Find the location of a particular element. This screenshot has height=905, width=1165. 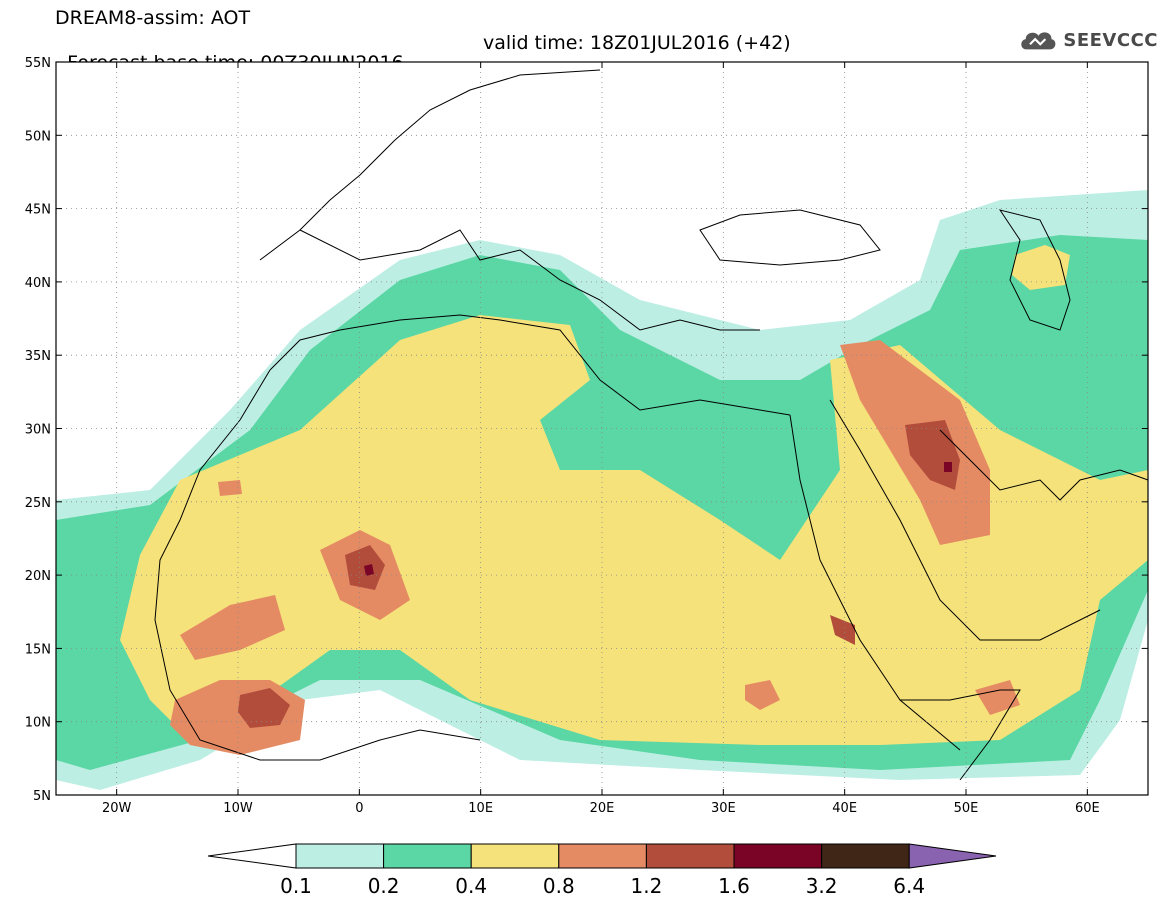

color-bar is located at coordinates (602, 856).